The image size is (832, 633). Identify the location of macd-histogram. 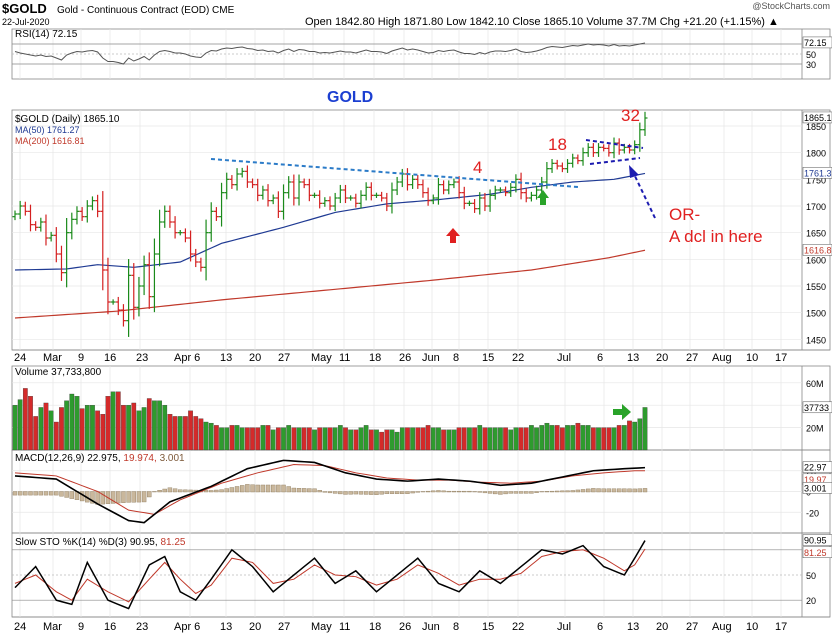
(330, 494).